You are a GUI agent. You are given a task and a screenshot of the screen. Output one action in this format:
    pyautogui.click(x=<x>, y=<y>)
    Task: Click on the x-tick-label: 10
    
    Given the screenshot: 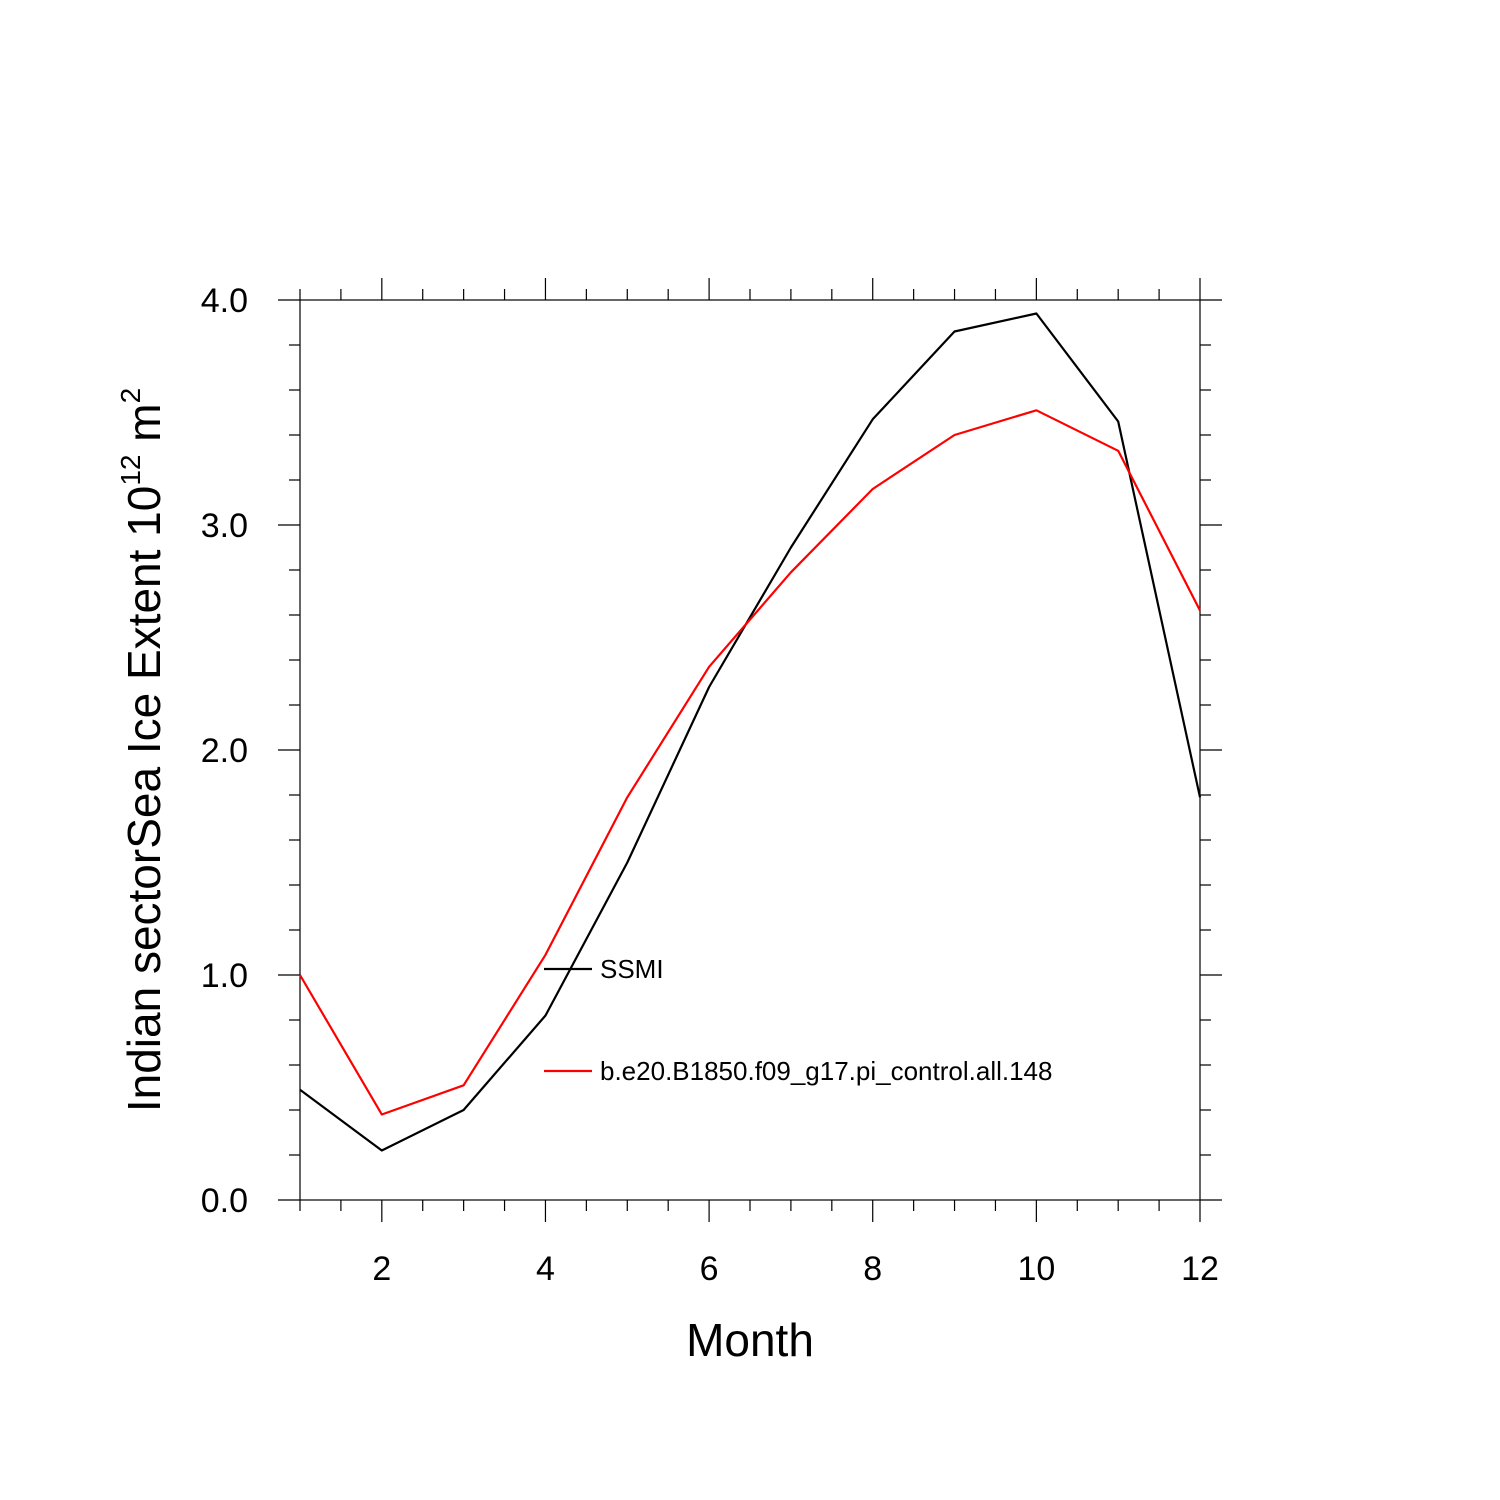 What is the action you would take?
    pyautogui.click(x=1036, y=1269)
    